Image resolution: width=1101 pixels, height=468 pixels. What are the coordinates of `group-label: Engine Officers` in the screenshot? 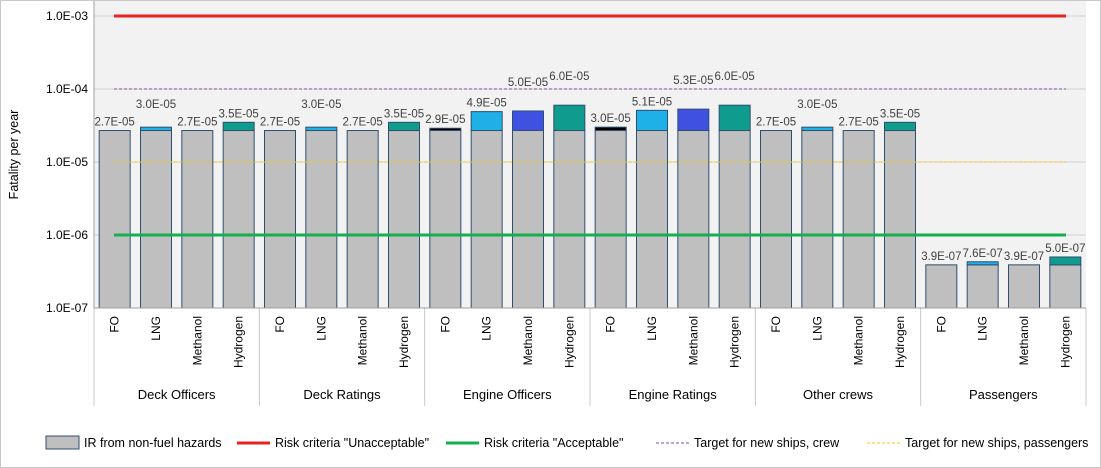 It's located at (507, 394).